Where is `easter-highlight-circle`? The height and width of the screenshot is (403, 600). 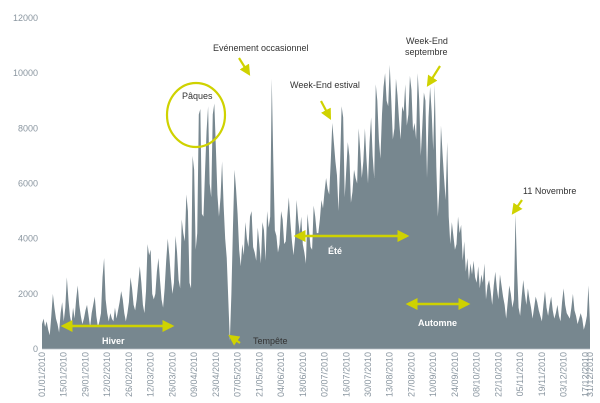
easter-highlight-circle is located at coordinates (196, 115).